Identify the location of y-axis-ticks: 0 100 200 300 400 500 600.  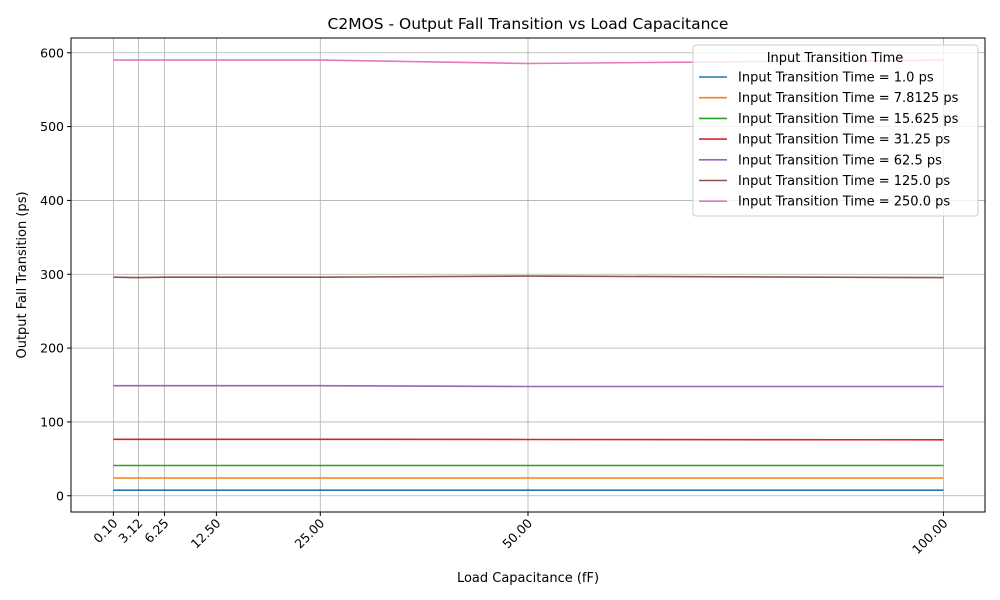
(55, 274).